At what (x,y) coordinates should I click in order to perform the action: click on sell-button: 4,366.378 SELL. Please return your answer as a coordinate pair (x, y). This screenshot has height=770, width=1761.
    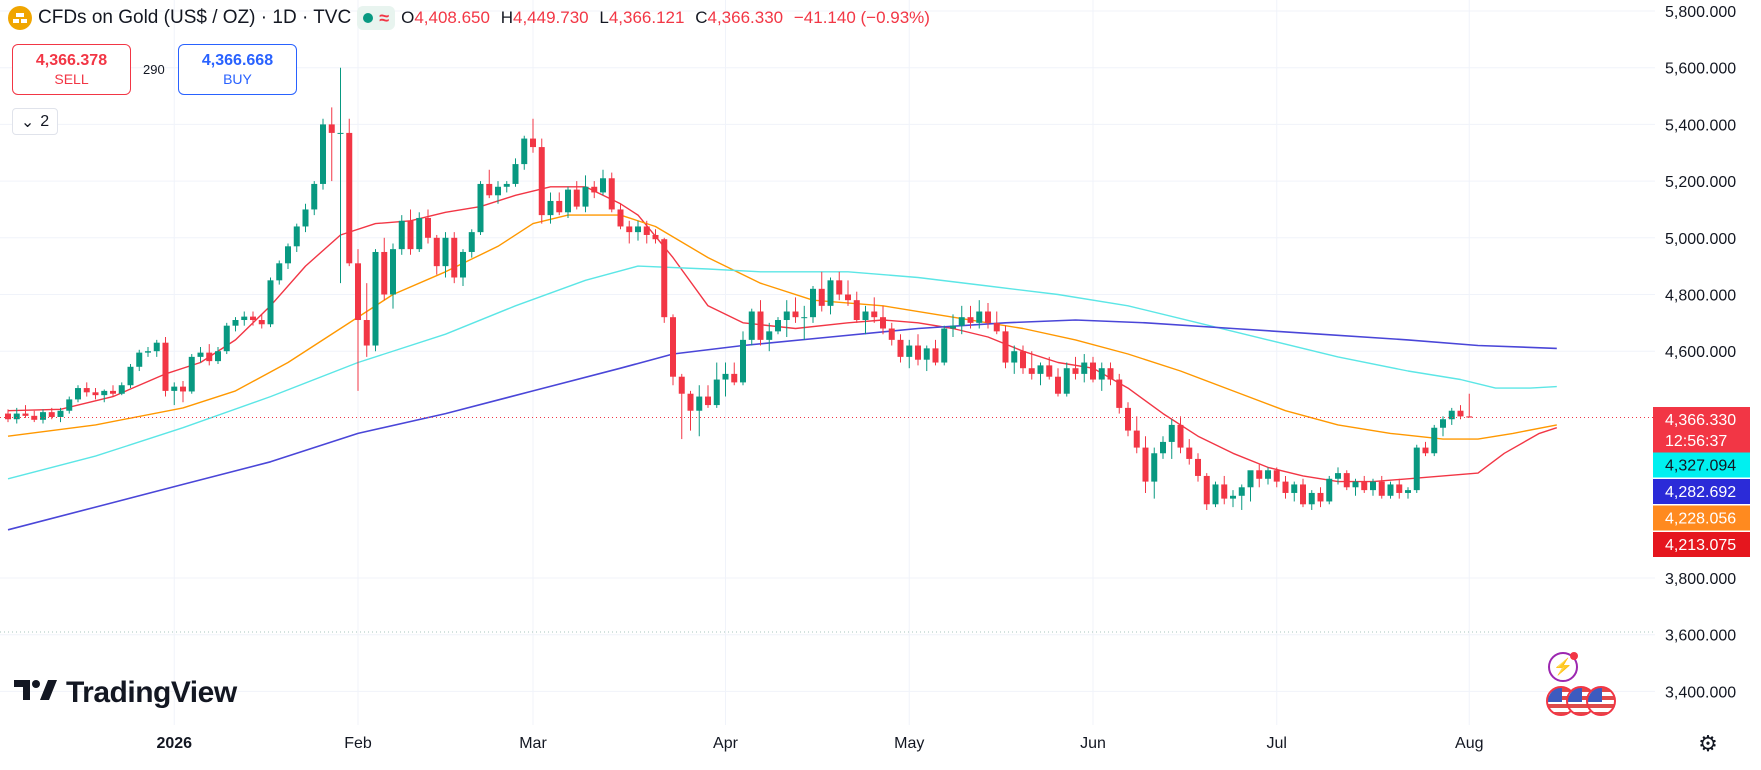
    Looking at the image, I should click on (71, 69).